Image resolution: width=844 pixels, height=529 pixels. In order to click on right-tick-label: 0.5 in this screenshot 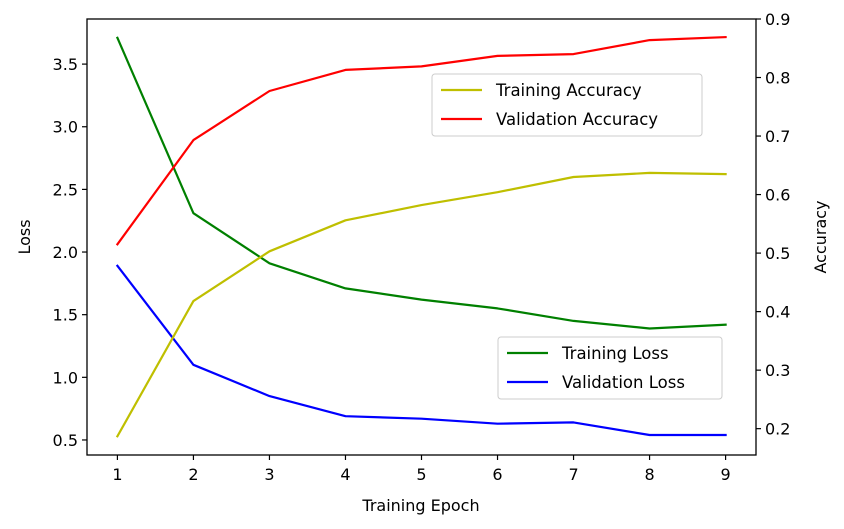, I will do `click(777, 253)`.